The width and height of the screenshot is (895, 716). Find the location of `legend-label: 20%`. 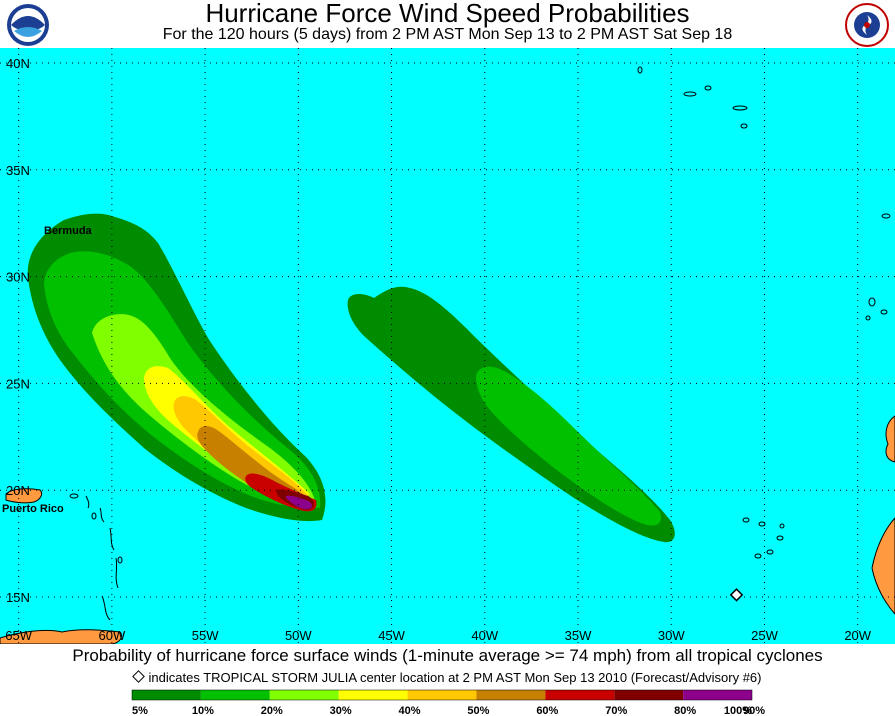

legend-label: 20% is located at coordinates (272, 710).